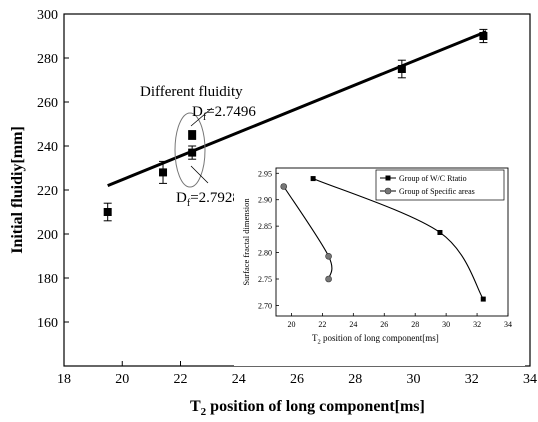  What do you see at coordinates (388, 191) in the screenshot?
I see `legend-marker-circle` at bounding box center [388, 191].